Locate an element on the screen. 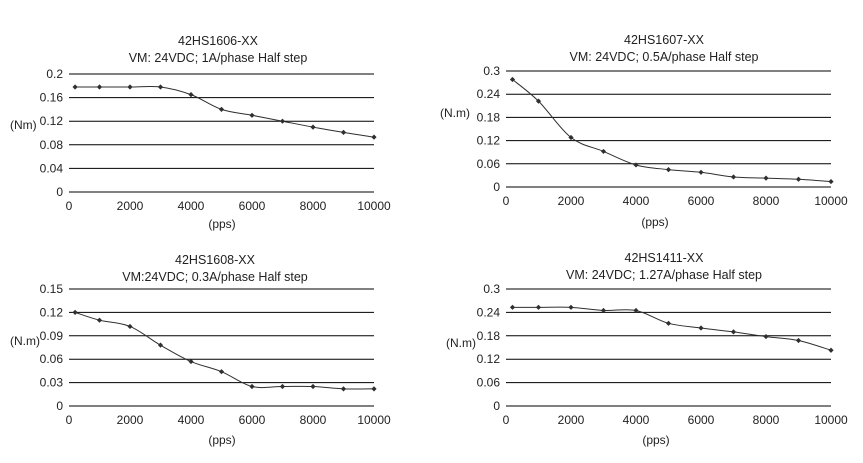 This screenshot has width=863, height=463. chart-4-title: 42HS1411-XX is located at coordinates (665, 258).